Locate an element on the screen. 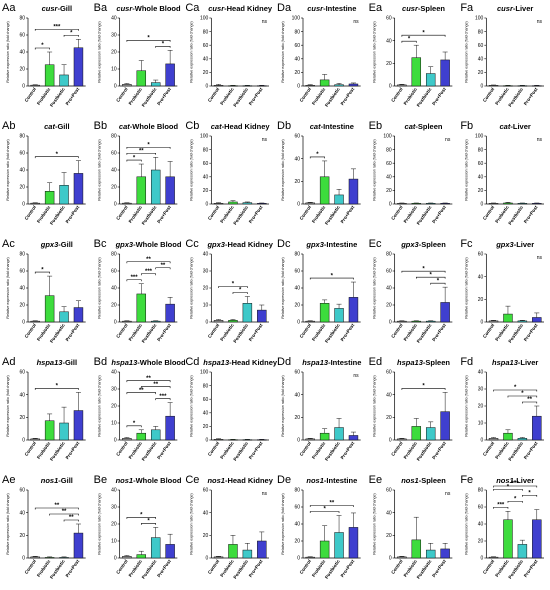 The width and height of the screenshot is (550, 590). panel-title-gene: nos1 is located at coordinates (315, 480).